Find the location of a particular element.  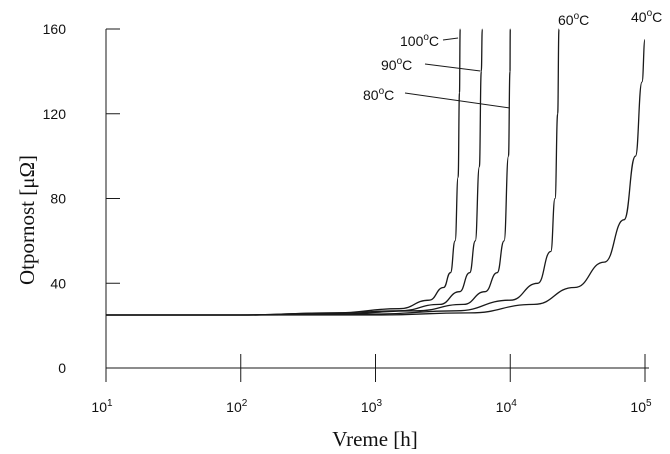

series-label-0: 100oC is located at coordinates (419, 40).